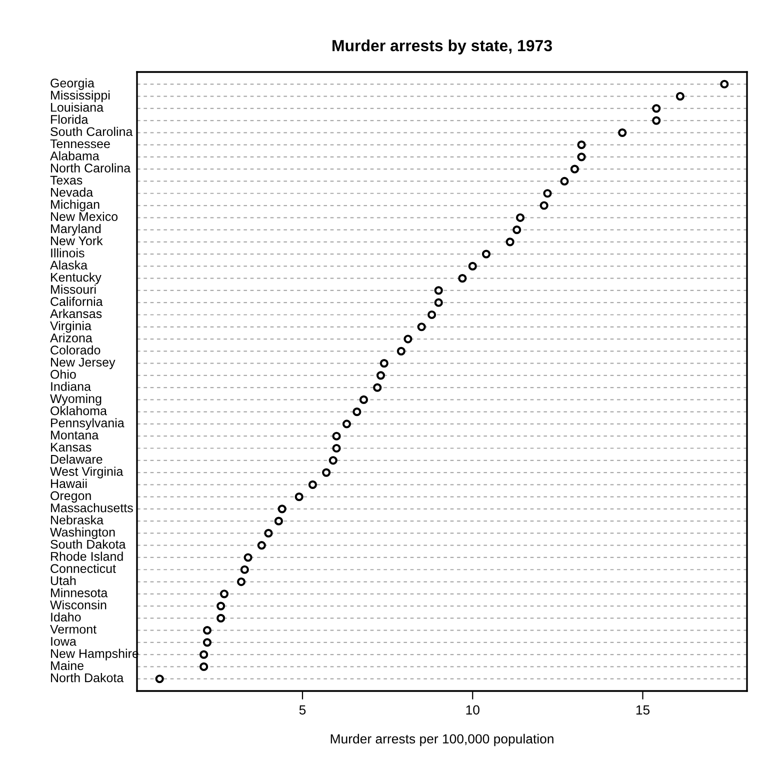 The image size is (766, 761). Describe the element at coordinates (80, 96) in the screenshot. I see `y-tick-label: Mississippi` at that location.